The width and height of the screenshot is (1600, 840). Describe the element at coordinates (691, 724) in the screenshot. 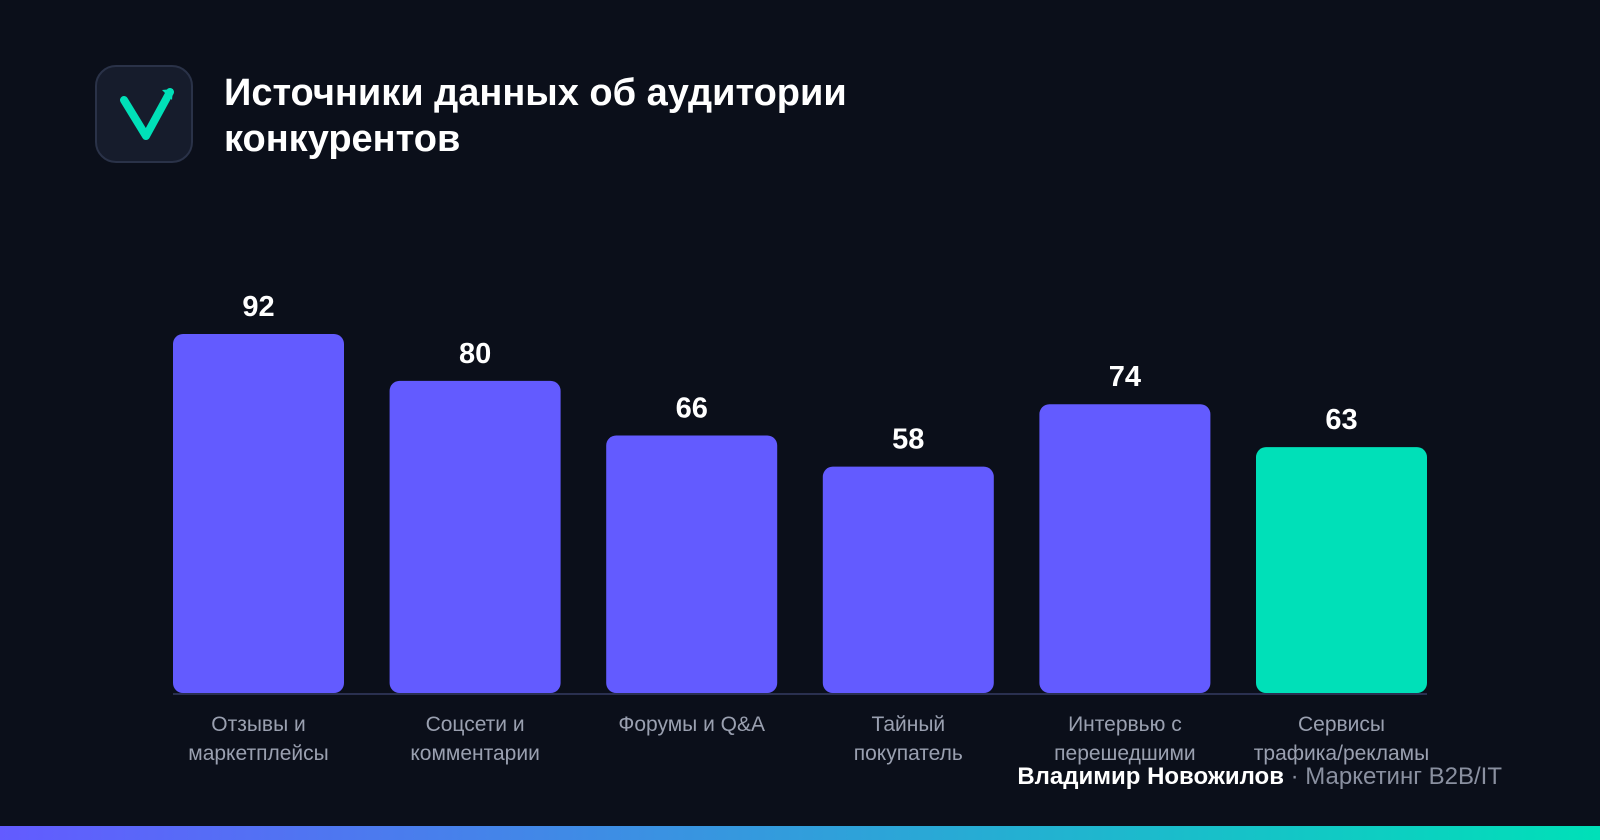

I see `category-label: Форумы и Q&A` at that location.